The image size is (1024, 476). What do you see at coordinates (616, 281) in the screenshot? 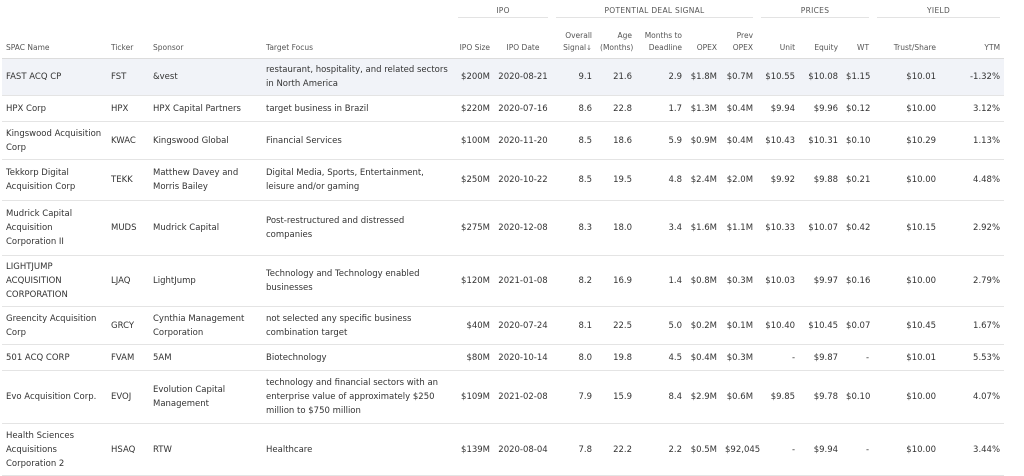
I see `age-cell: 16.9` at bounding box center [616, 281].